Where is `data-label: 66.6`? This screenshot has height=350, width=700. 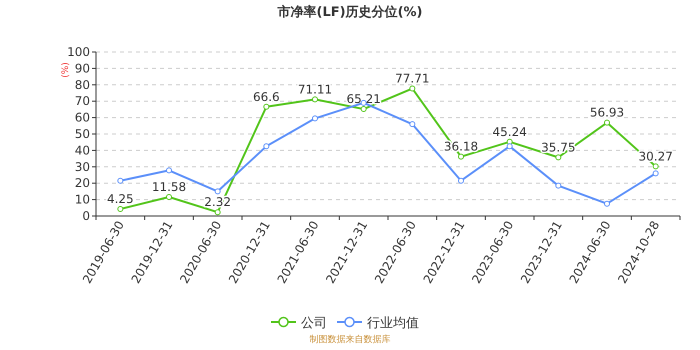
data-label: 66.6 is located at coordinates (266, 97).